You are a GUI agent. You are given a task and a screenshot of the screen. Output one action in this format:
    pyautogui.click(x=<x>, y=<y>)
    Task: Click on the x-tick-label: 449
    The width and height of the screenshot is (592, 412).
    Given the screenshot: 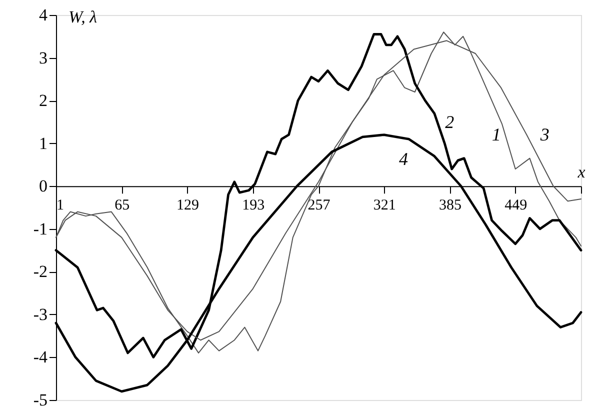 What is the action you would take?
    pyautogui.click(x=516, y=206)
    